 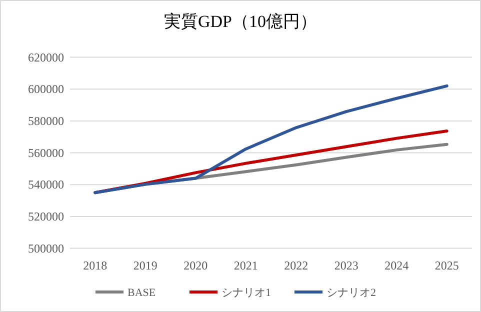 I want to click on x-tick-label: 2022, so click(x=296, y=265).